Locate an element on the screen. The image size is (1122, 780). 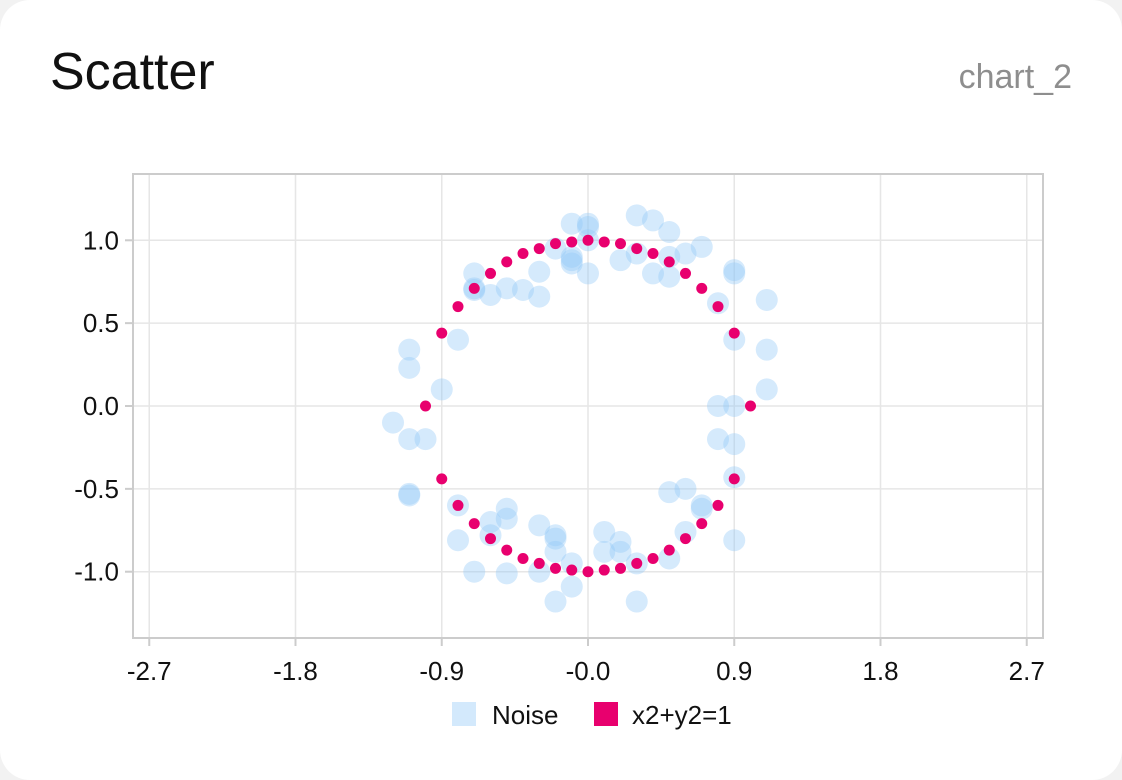
y-tick-label: 1.0 is located at coordinates (101, 240).